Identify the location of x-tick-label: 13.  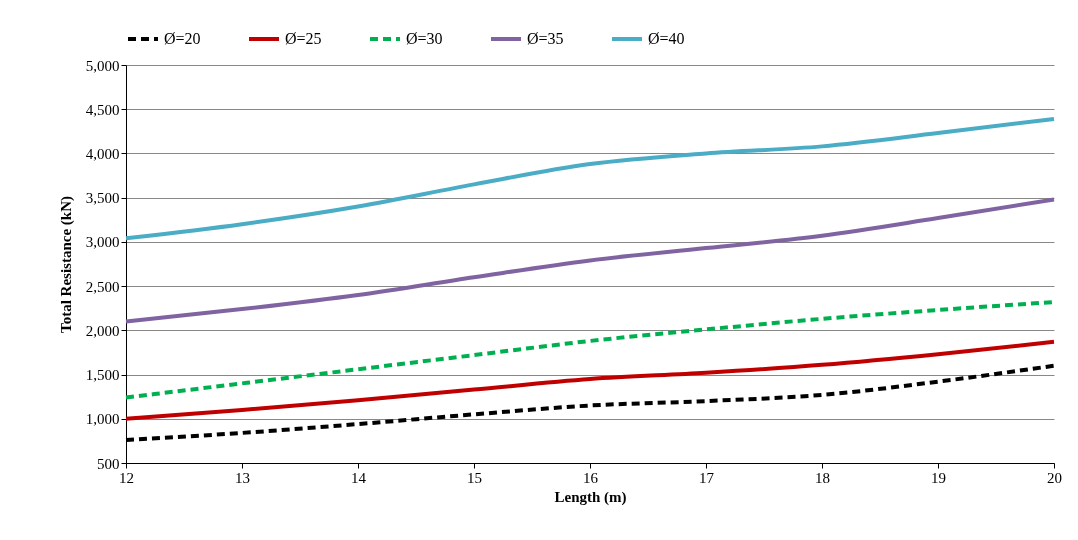
(242, 477).